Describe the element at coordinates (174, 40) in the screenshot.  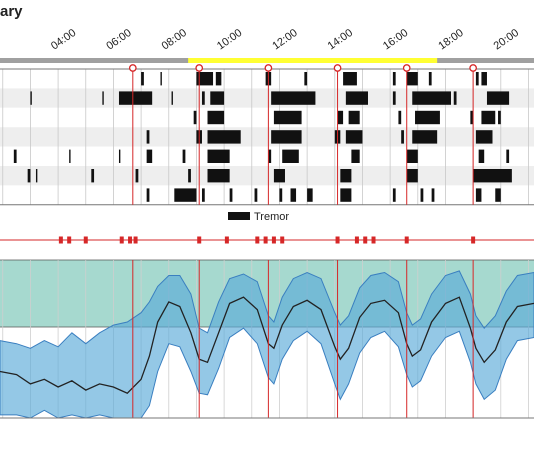
I see `x-tick-label: 08:00` at that location.